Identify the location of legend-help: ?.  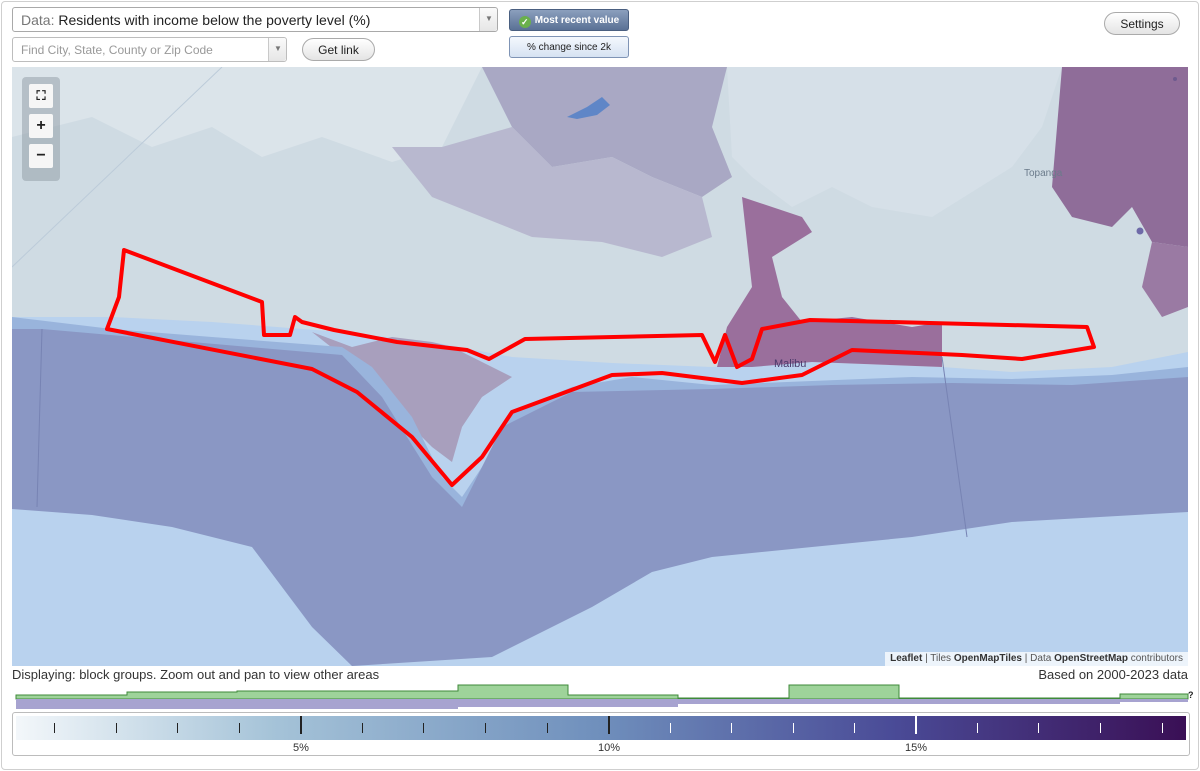
(1191, 695).